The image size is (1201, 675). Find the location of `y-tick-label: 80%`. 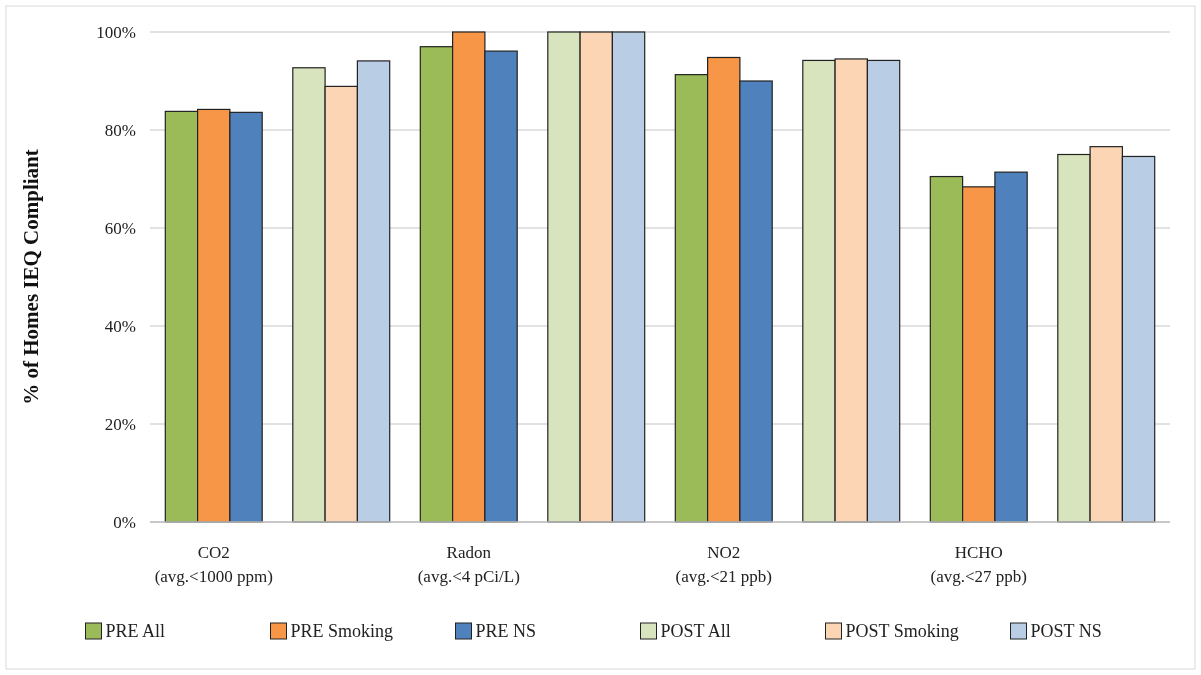

y-tick-label: 80% is located at coordinates (120, 130).